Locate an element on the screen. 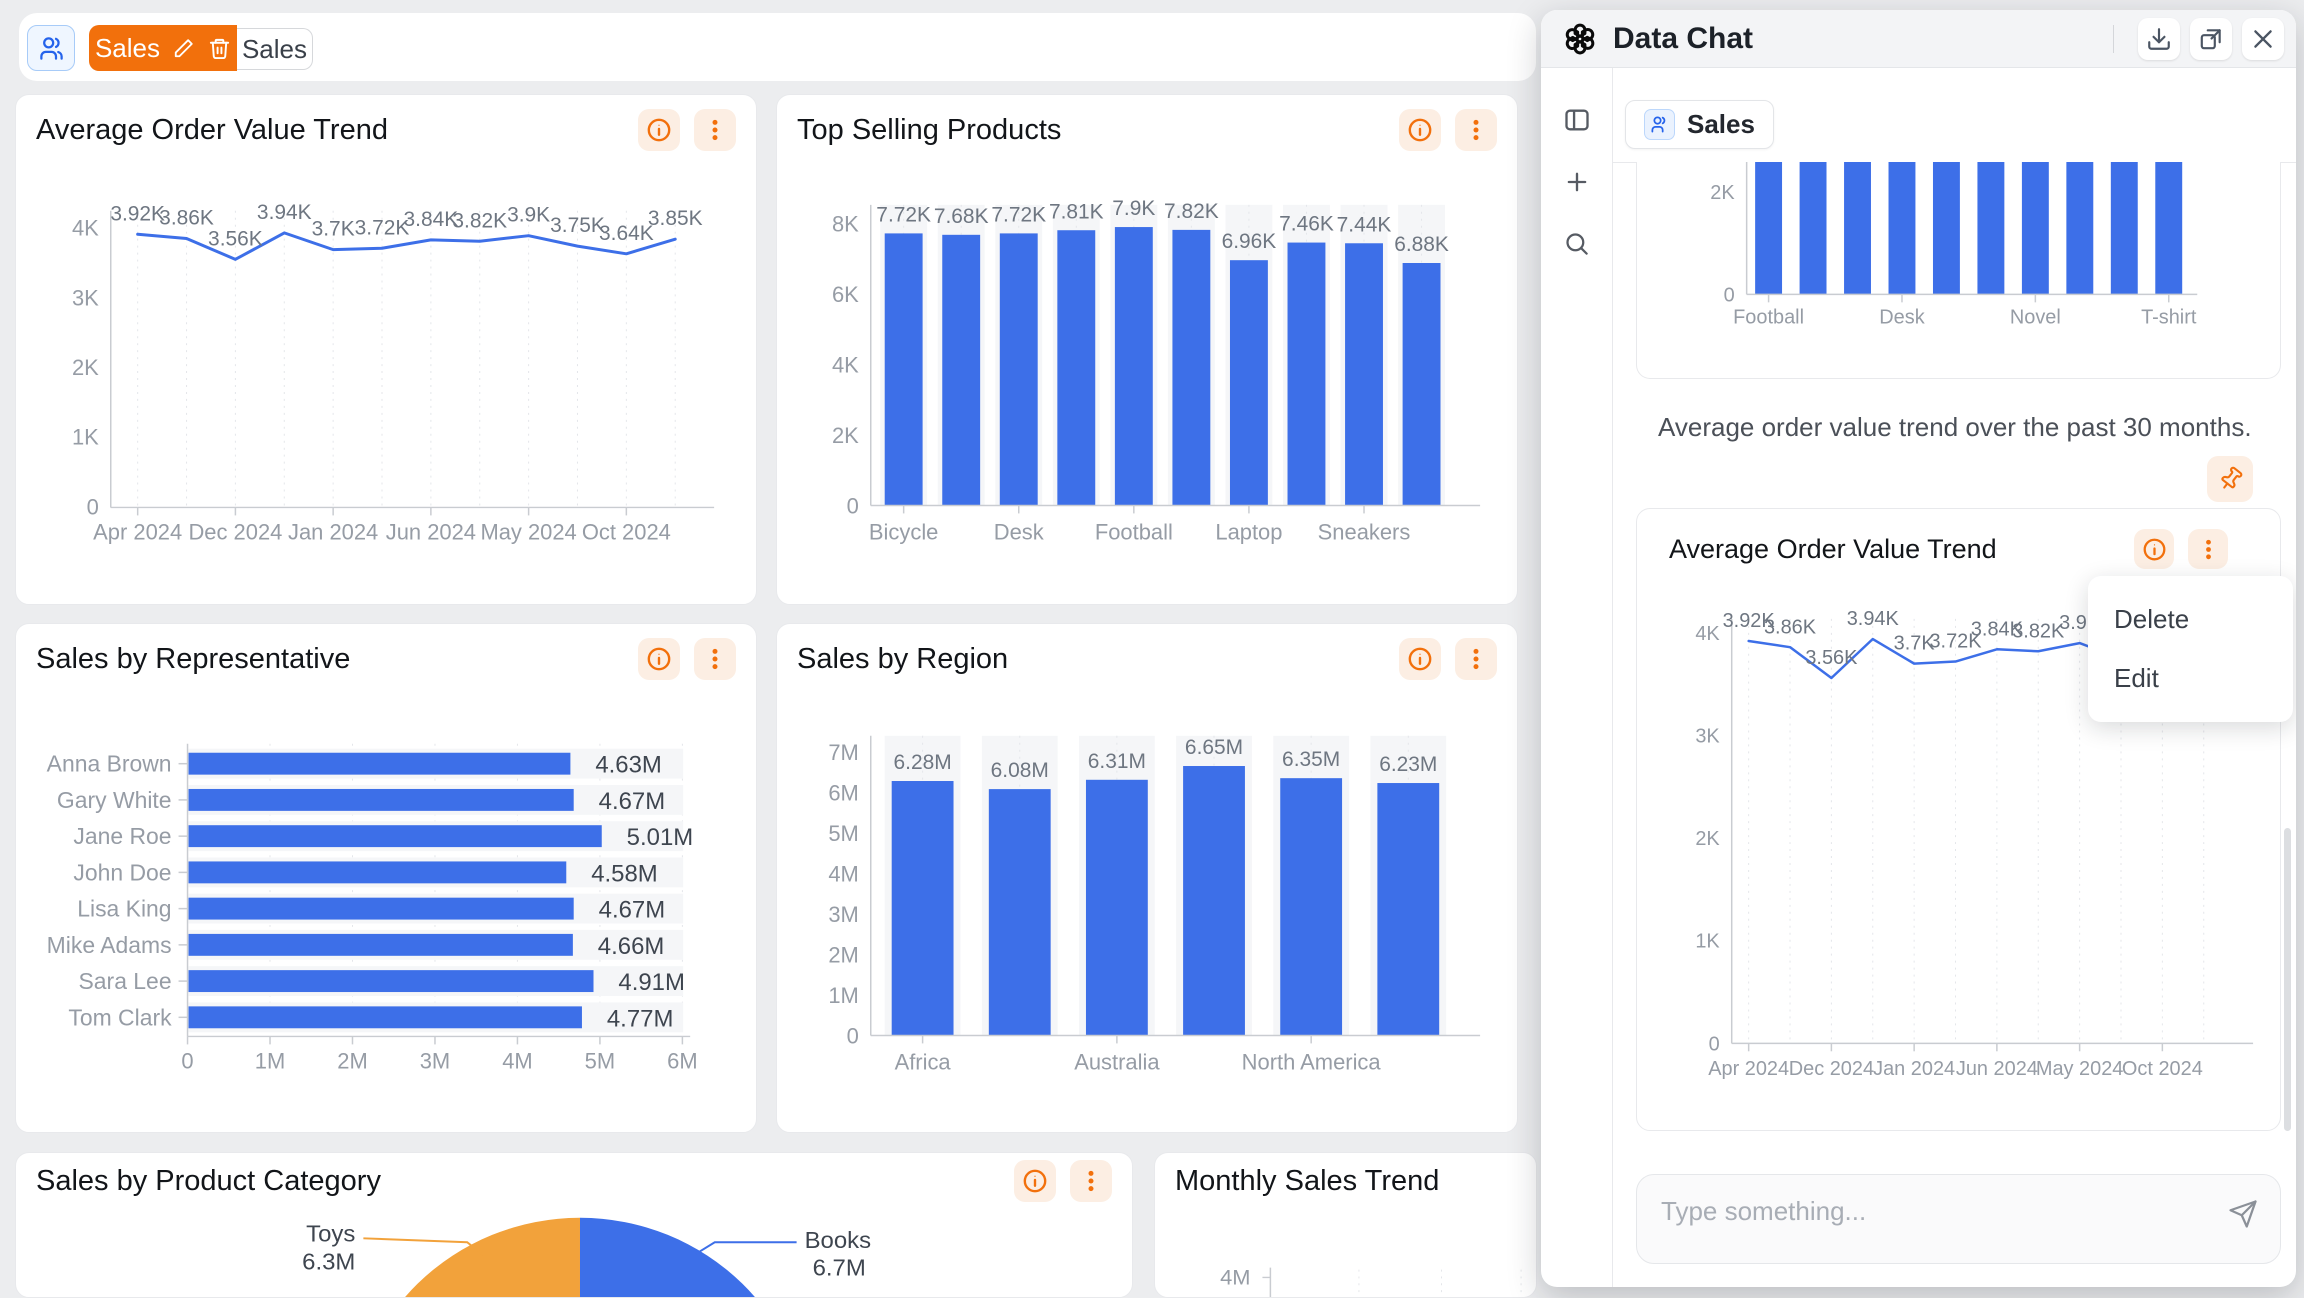 This screenshot has height=1298, width=2304. sidebar-toggle-button is located at coordinates (1577, 120).